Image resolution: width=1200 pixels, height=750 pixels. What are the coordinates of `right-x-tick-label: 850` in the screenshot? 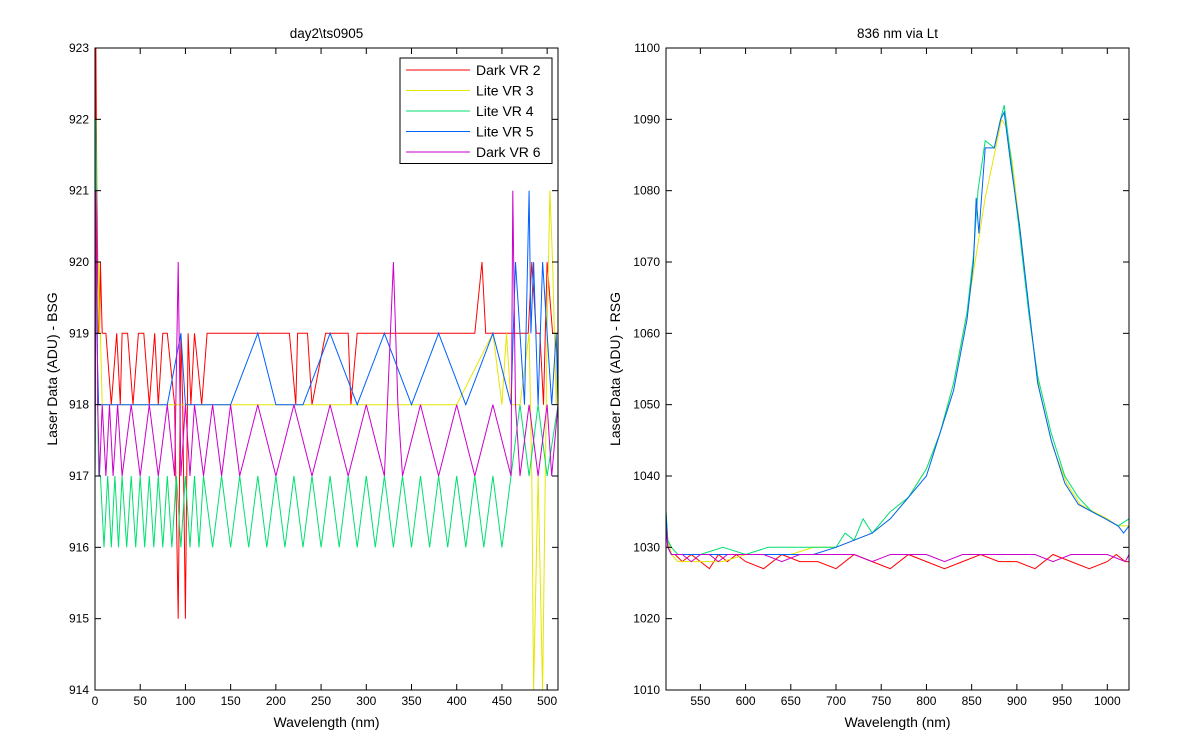 It's located at (972, 701).